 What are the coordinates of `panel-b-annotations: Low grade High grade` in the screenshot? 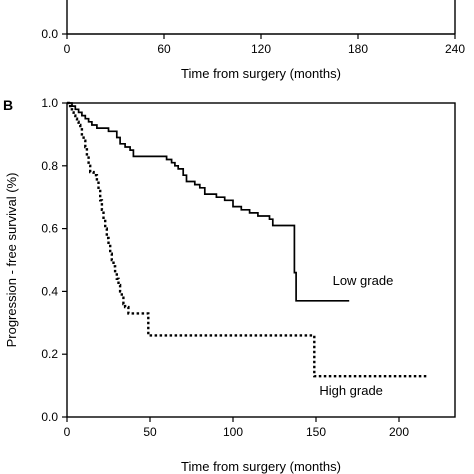 It's located at (356, 335).